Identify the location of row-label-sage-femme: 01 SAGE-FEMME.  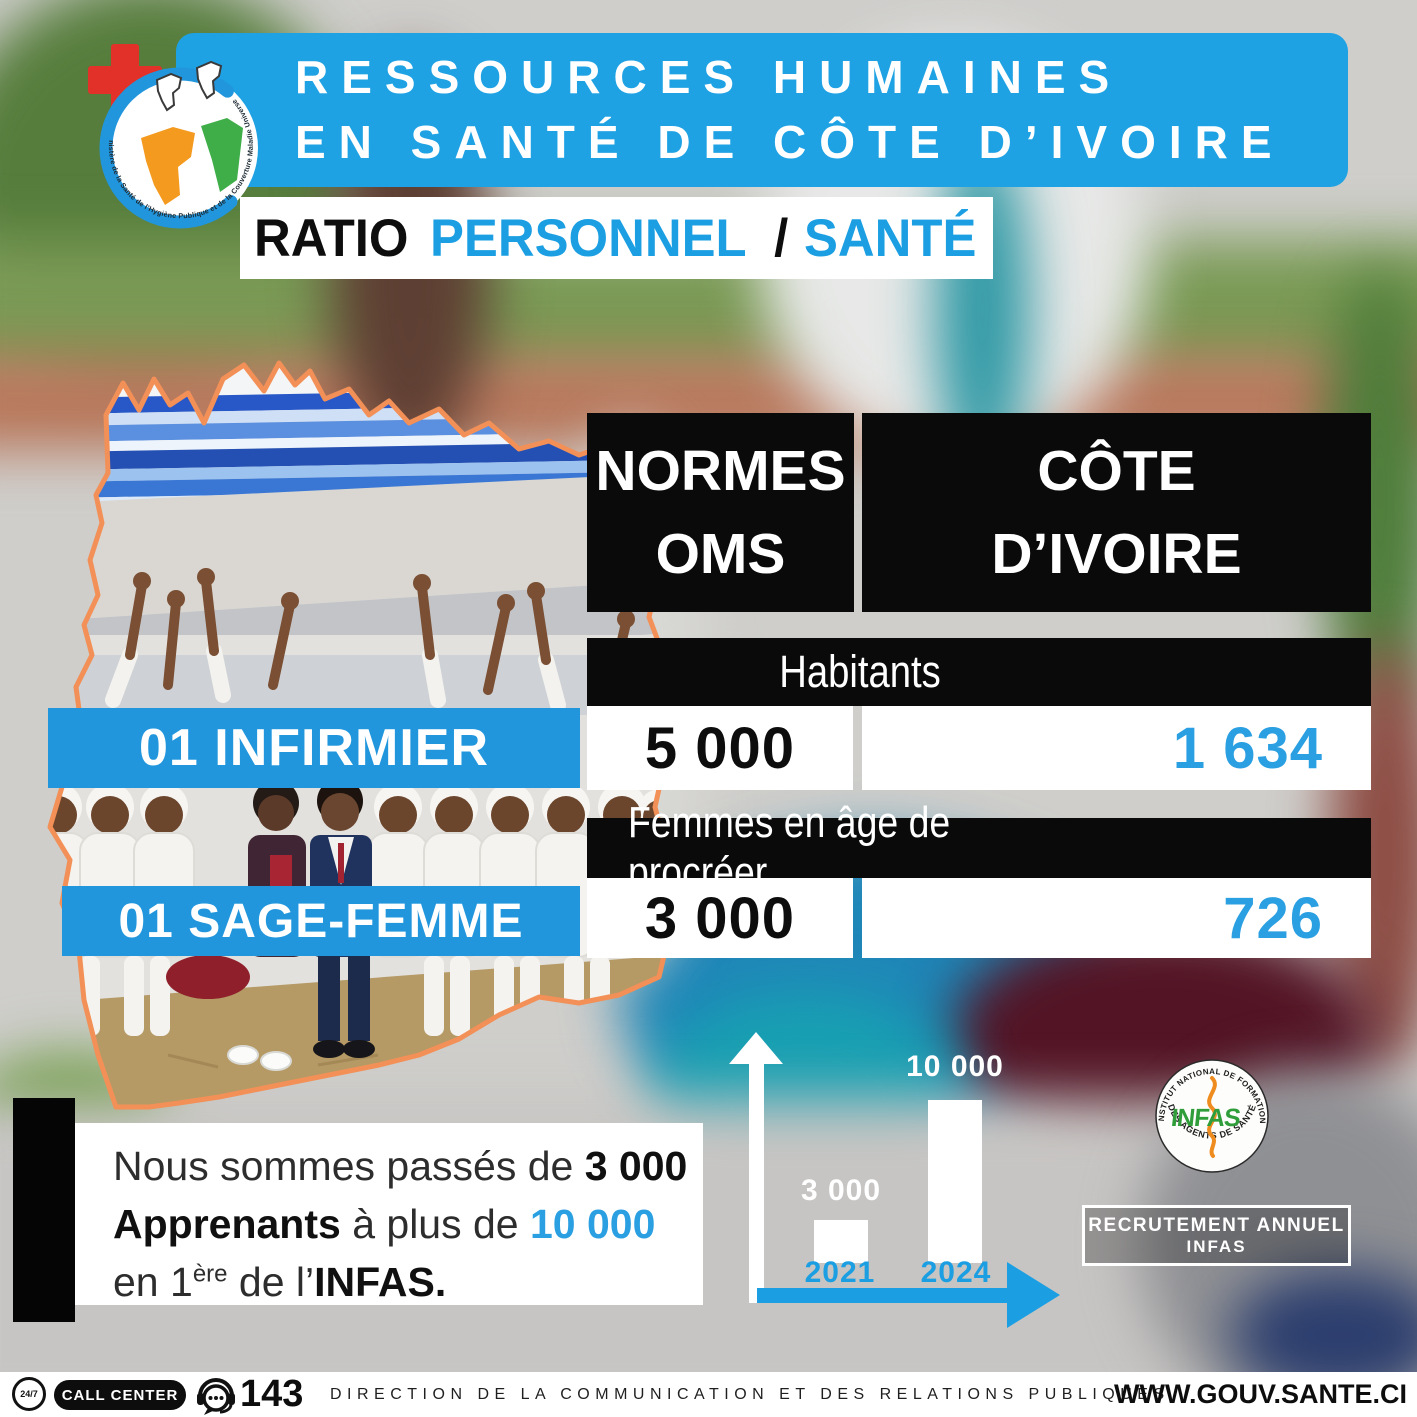
(321, 921).